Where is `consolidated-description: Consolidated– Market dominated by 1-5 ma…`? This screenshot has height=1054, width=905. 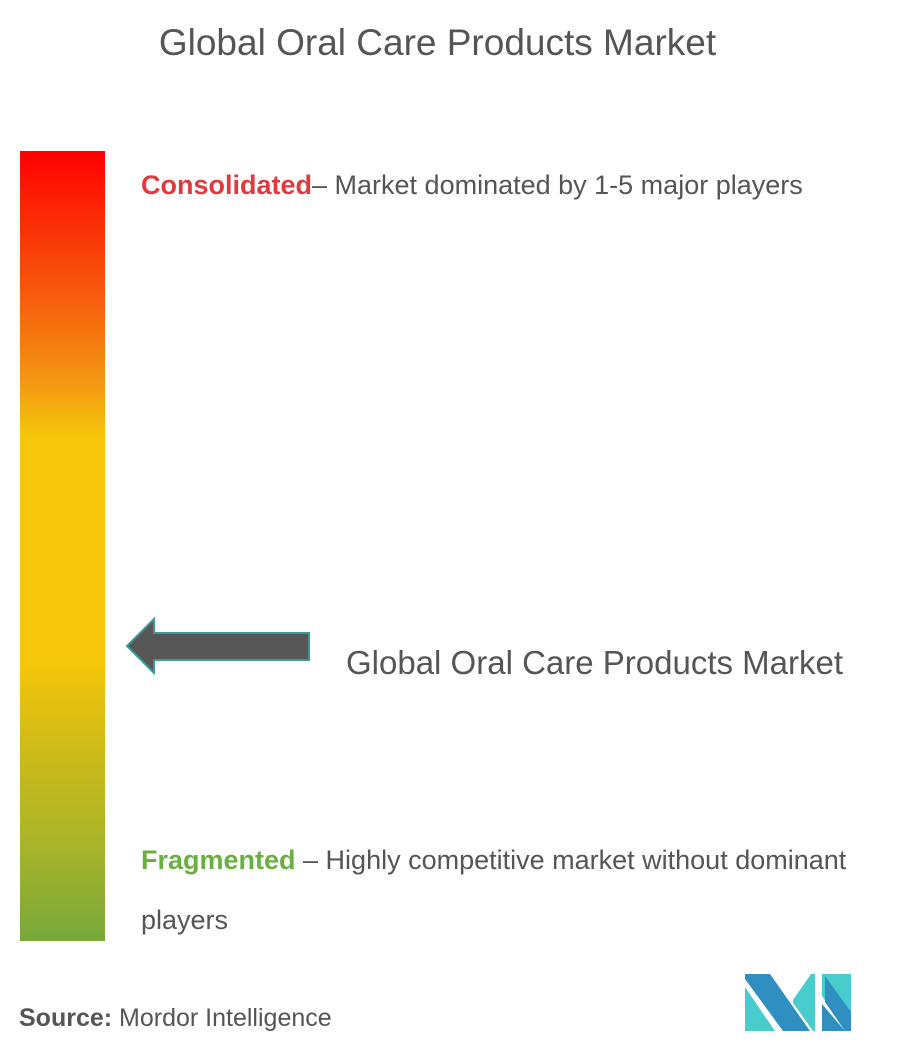
consolidated-description: Consolidated– Market dominated by 1-5 ma… is located at coordinates (491, 185).